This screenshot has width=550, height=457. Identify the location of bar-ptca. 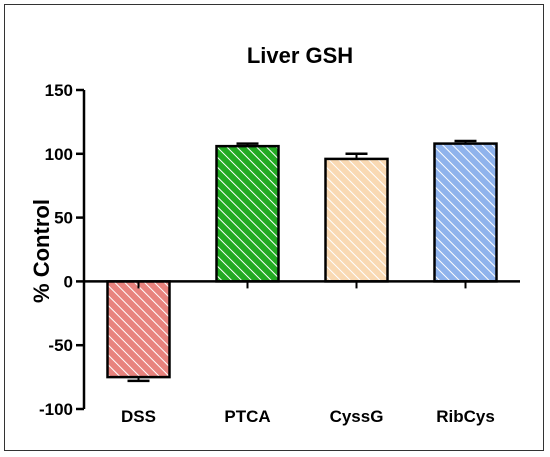
(247, 213).